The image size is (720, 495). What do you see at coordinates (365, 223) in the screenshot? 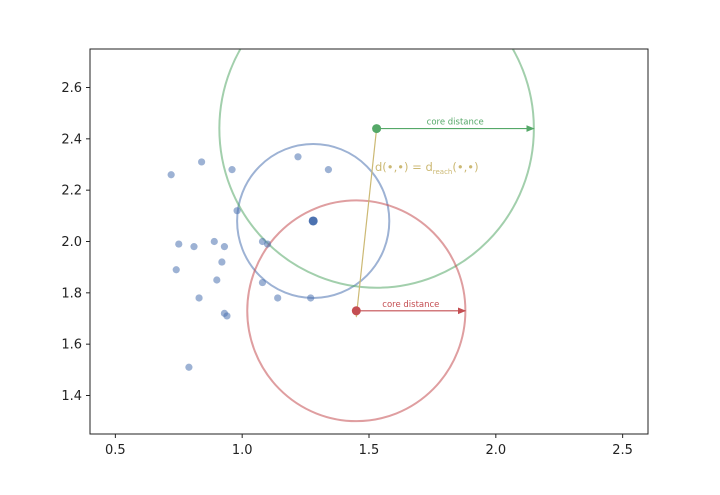
I see `reachability-arrow` at bounding box center [365, 223].